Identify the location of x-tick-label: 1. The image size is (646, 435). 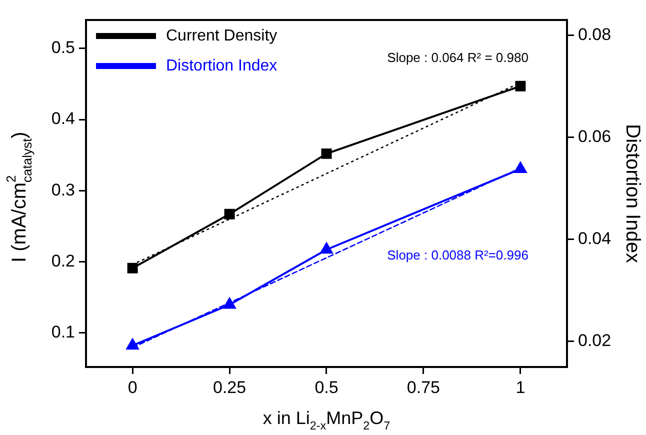
(521, 387).